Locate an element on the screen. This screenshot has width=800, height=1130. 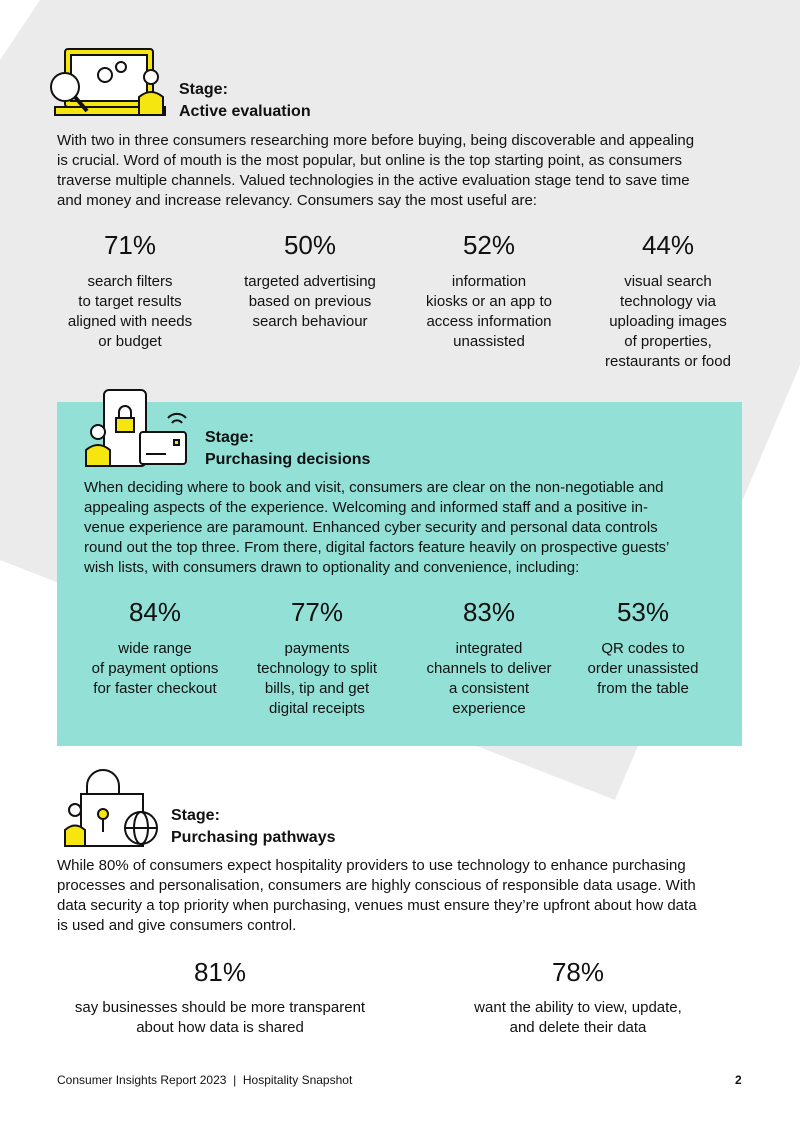
evaluation-icon is located at coordinates (108, 82).